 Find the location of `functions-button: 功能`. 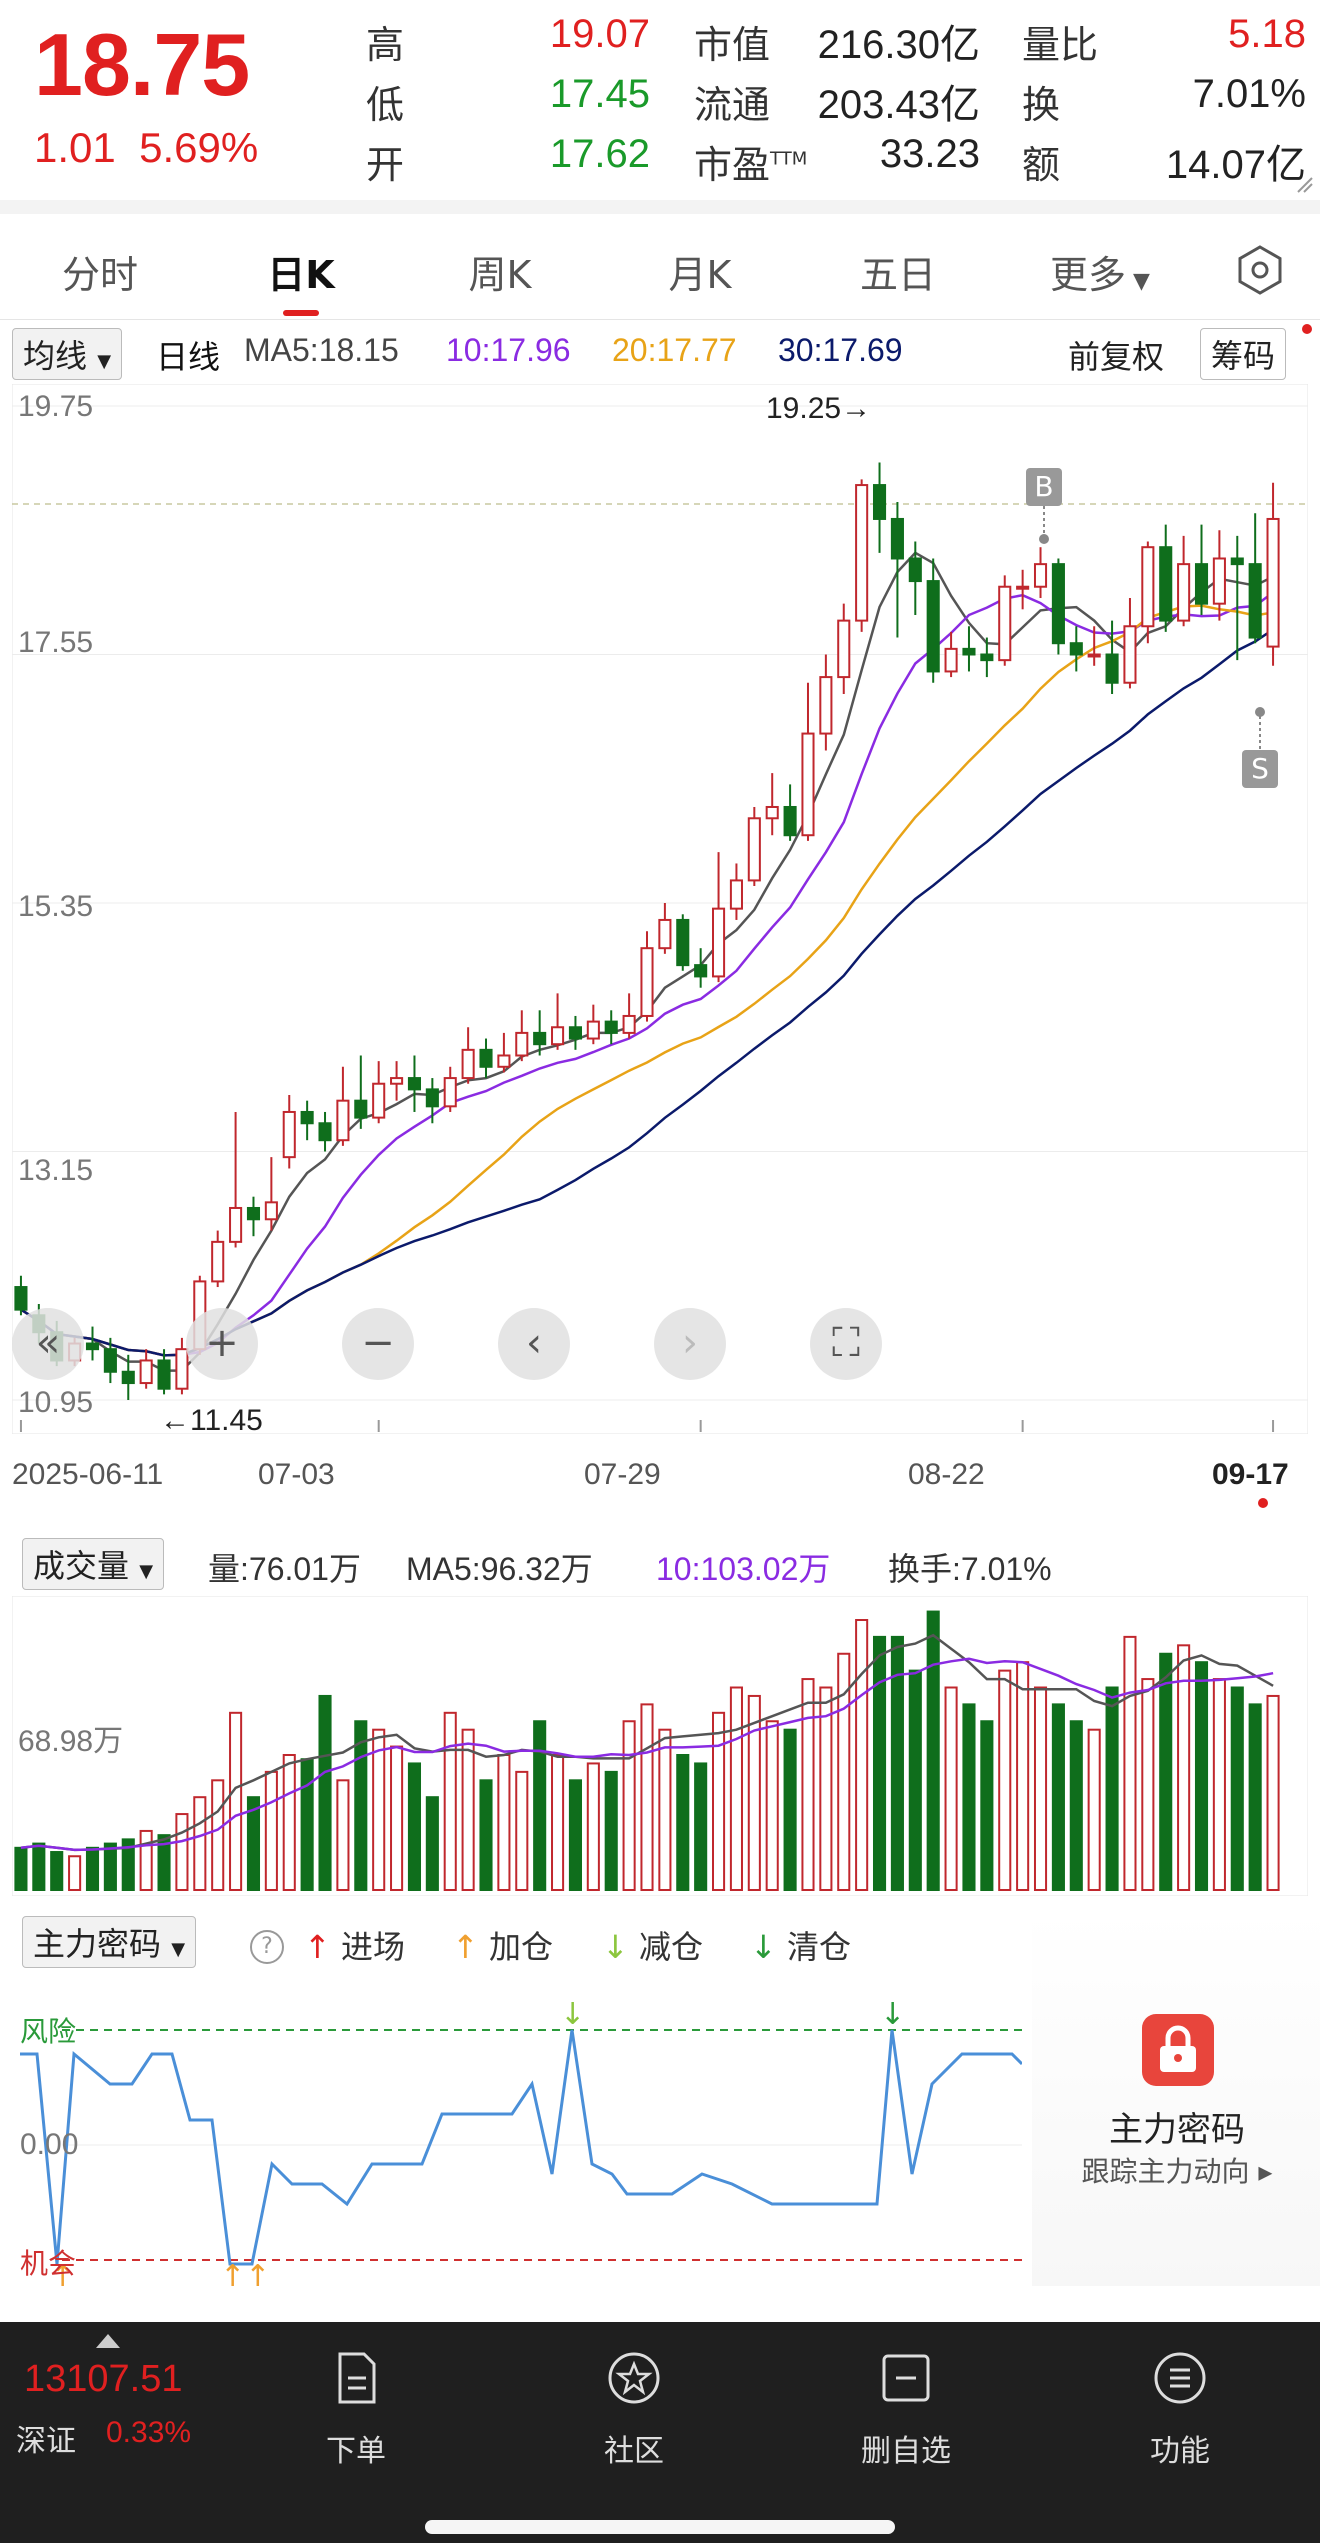

functions-button: 功能 is located at coordinates (1180, 2405).